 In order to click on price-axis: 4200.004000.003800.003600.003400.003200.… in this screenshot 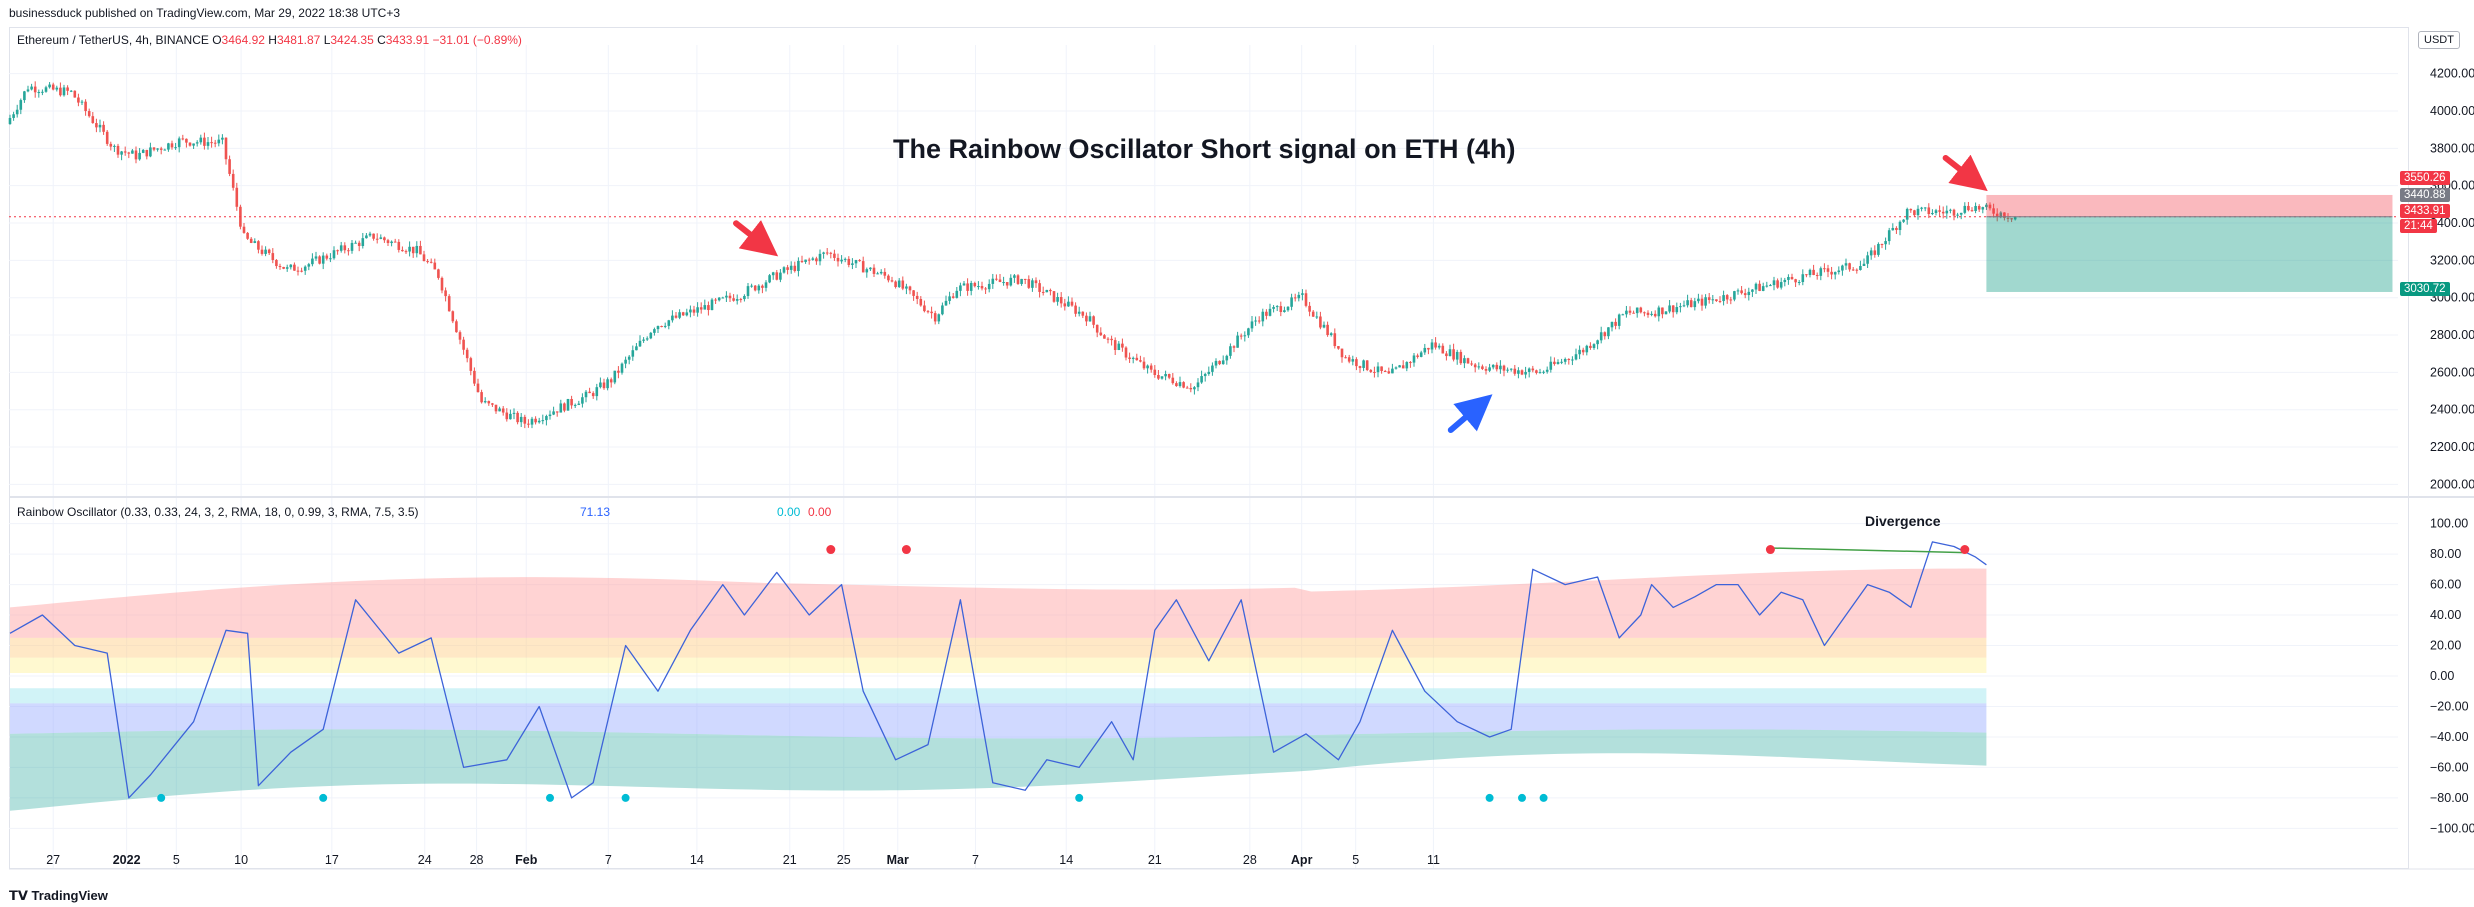, I will do `click(2452, 279)`.